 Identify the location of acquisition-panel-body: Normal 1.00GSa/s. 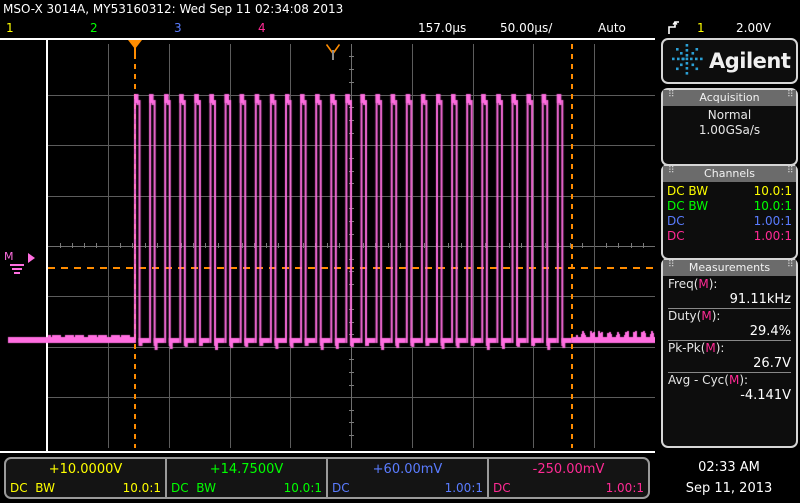
(729, 123).